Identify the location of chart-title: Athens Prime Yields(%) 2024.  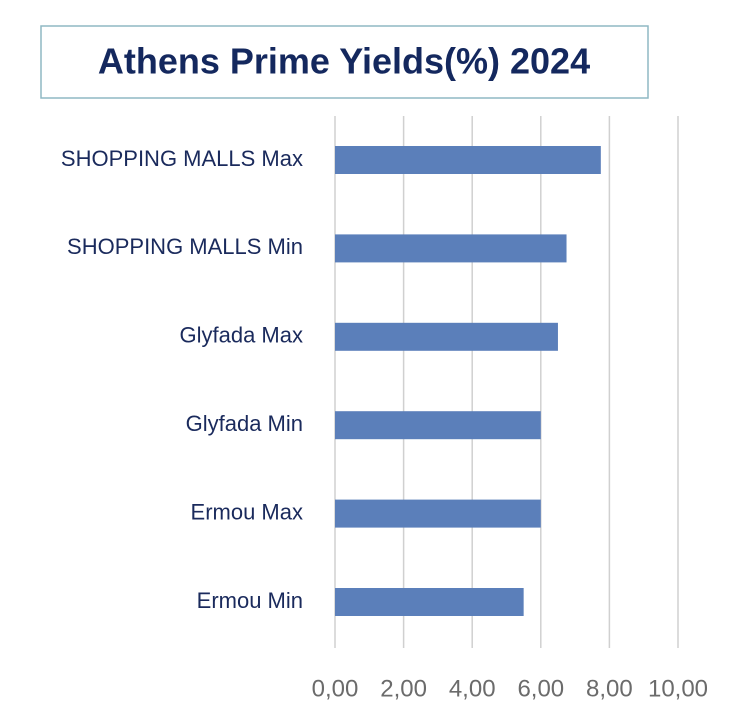
(344, 61).